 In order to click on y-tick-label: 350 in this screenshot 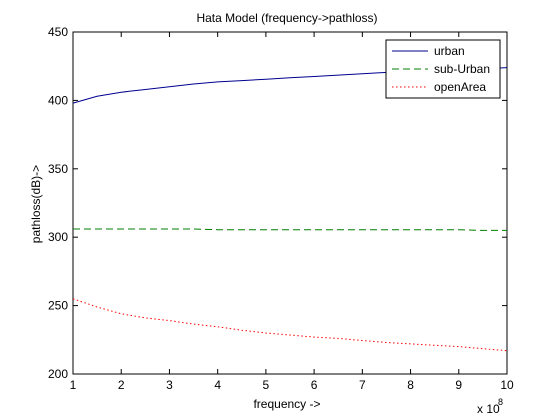, I will do `click(58, 169)`.